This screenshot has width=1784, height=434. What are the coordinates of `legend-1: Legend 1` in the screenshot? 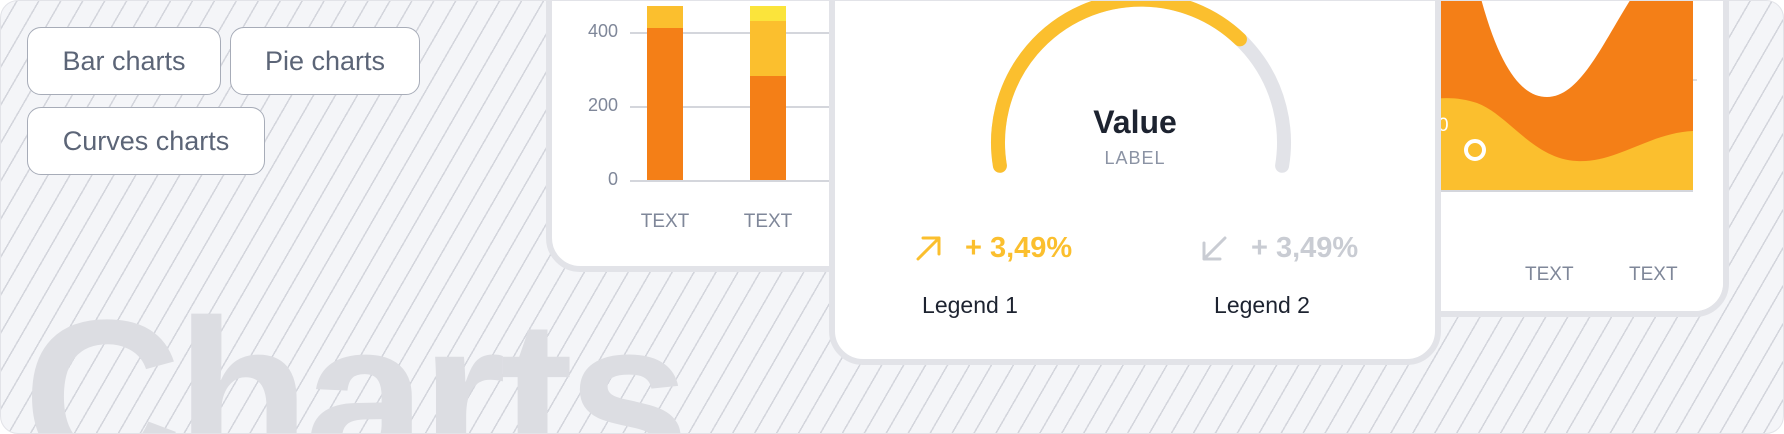 It's located at (970, 305).